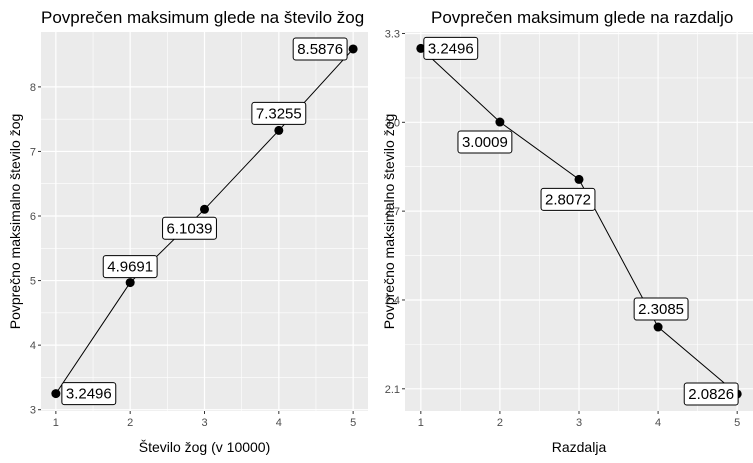 The width and height of the screenshot is (753, 463). I want to click on data-label: 2.8072, so click(568, 199).